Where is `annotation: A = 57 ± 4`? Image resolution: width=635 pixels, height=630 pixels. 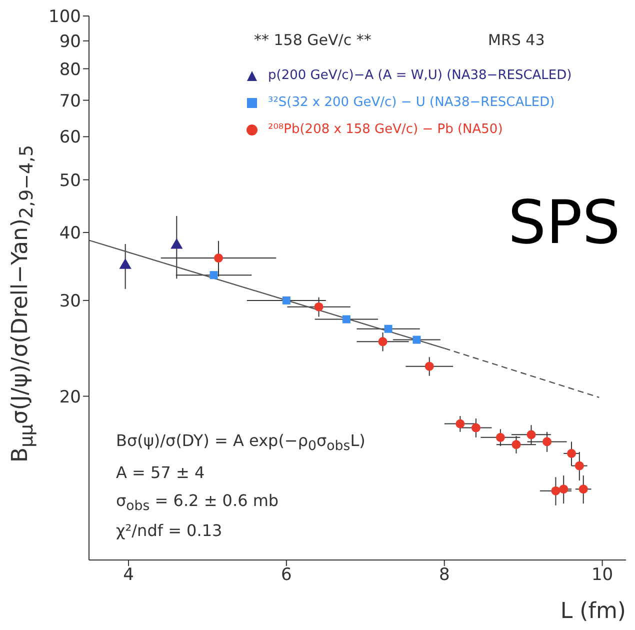 annotation: A = 57 ± 4 is located at coordinates (160, 472).